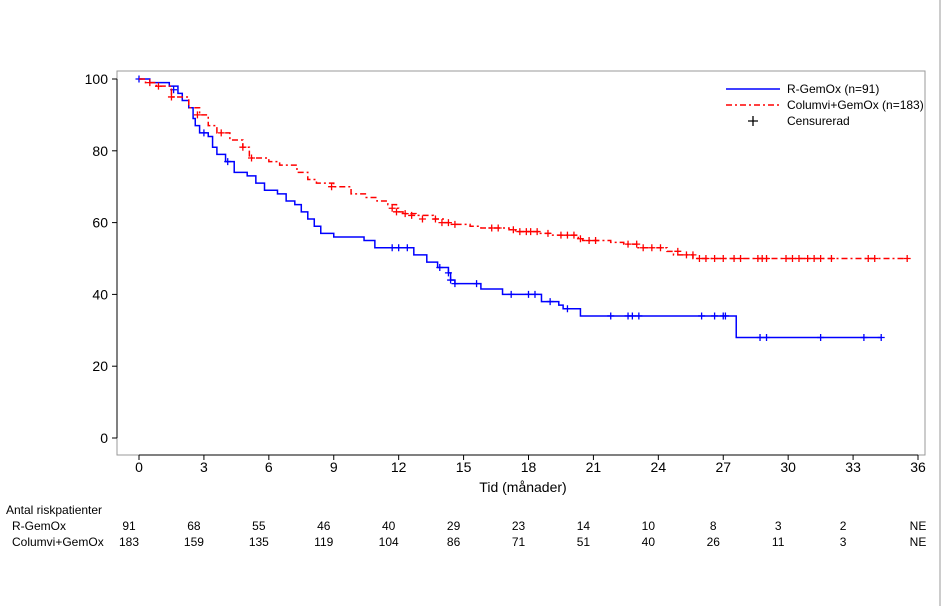 The width and height of the screenshot is (945, 606). I want to click on risk-count: 8, so click(713, 526).